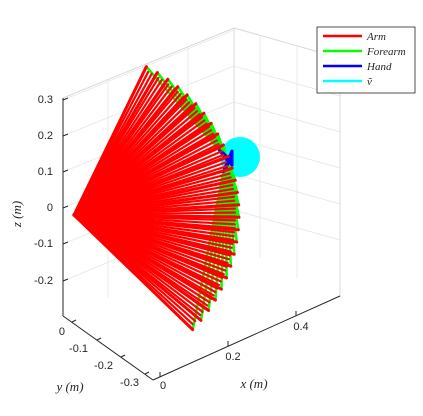 The width and height of the screenshot is (423, 416). What do you see at coordinates (103, 366) in the screenshot?
I see `y-tick-label: -0.2` at bounding box center [103, 366].